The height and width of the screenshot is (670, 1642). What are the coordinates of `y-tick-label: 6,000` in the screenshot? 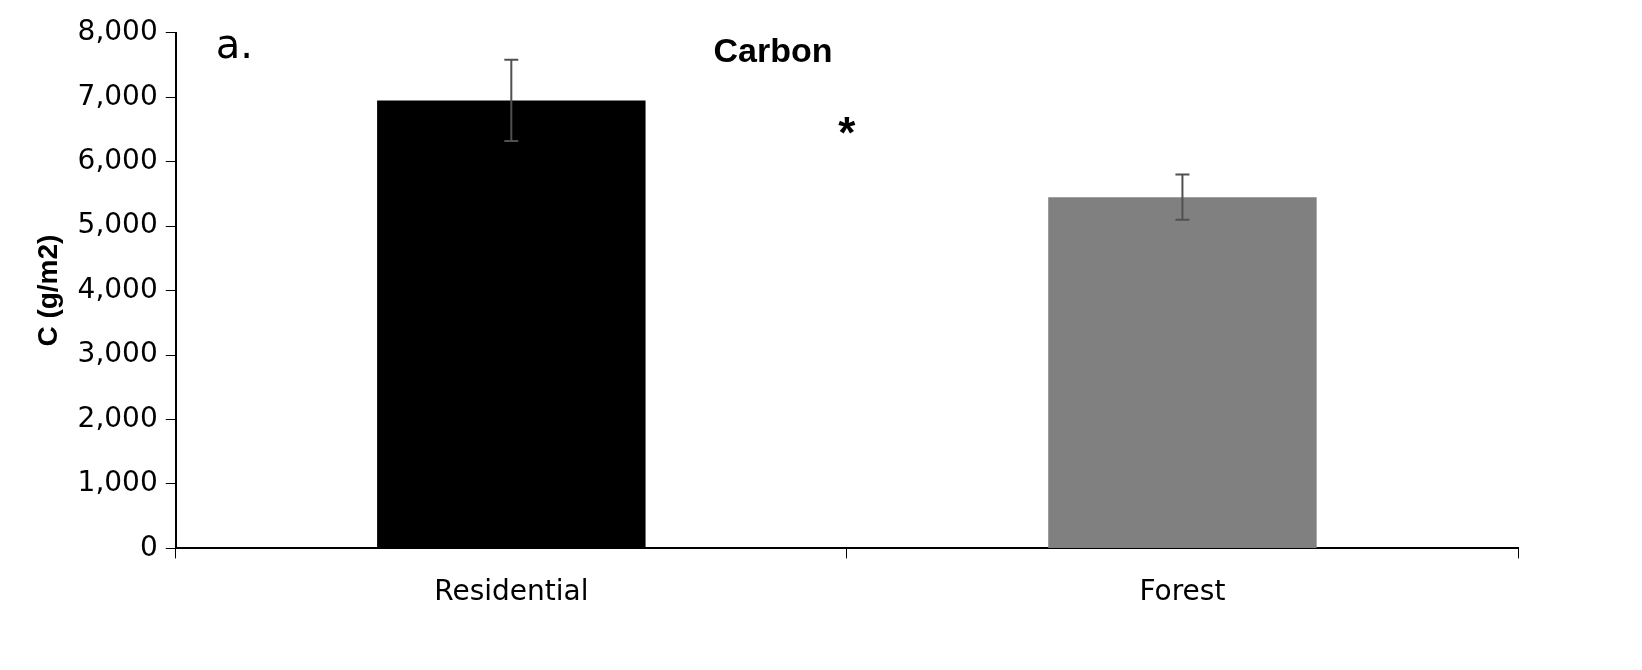 It's located at (117, 159).